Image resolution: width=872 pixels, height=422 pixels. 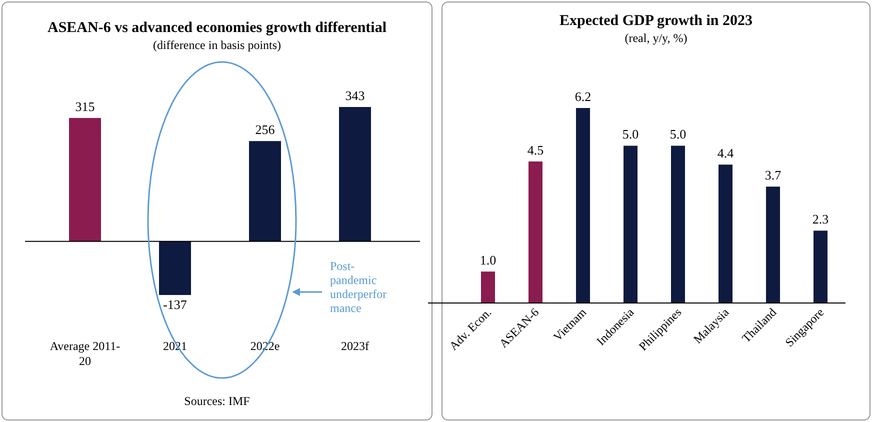 What do you see at coordinates (773, 175) in the screenshot?
I see `data-label: 3.7` at bounding box center [773, 175].